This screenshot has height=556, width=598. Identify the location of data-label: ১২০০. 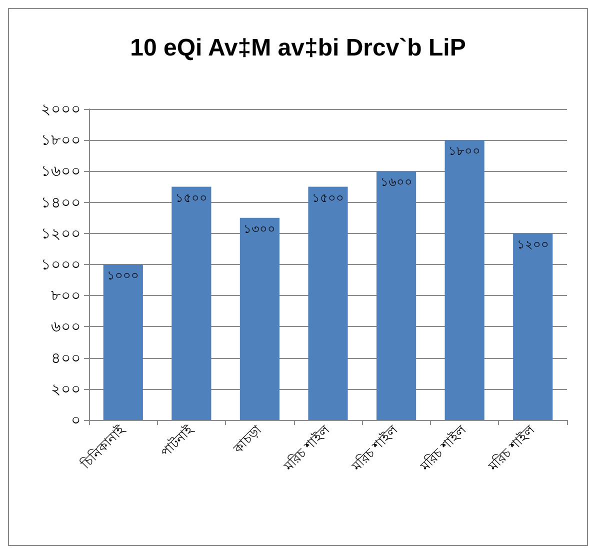
(532, 244).